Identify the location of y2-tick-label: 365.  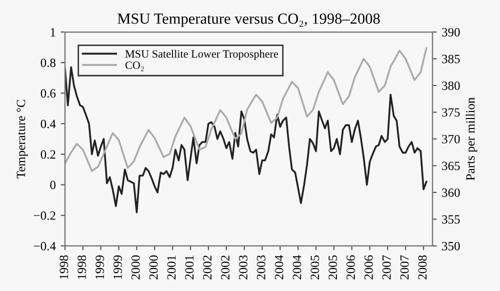
(451, 166).